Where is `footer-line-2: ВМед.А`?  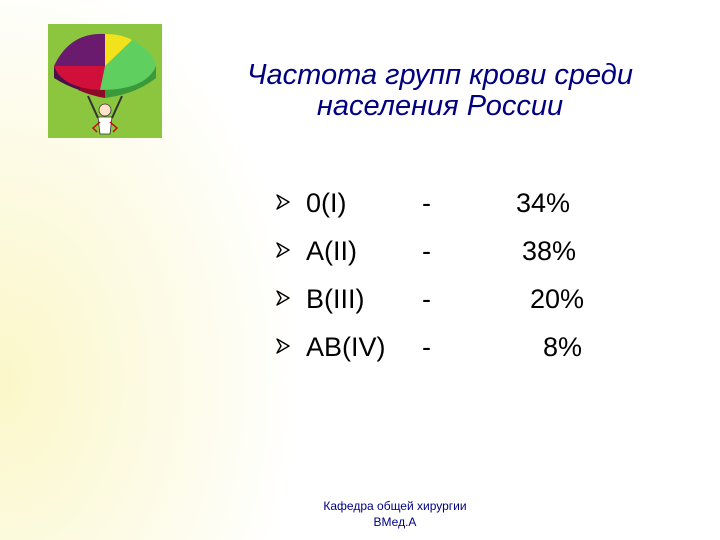 footer-line-2: ВМед.А is located at coordinates (395, 522).